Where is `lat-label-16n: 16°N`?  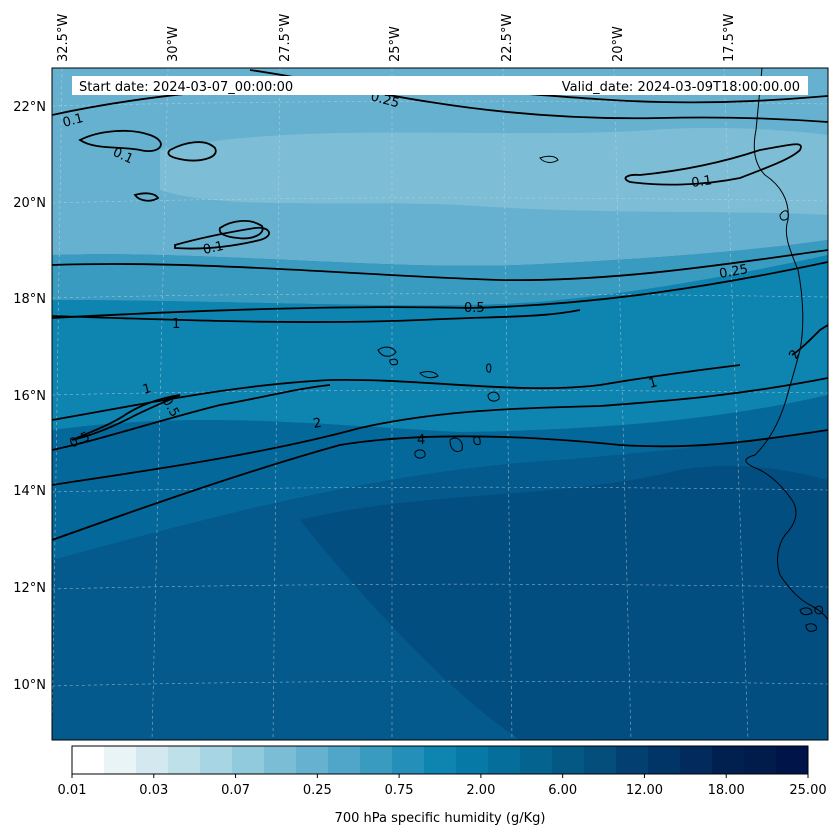 lat-label-16n: 16°N is located at coordinates (29, 396).